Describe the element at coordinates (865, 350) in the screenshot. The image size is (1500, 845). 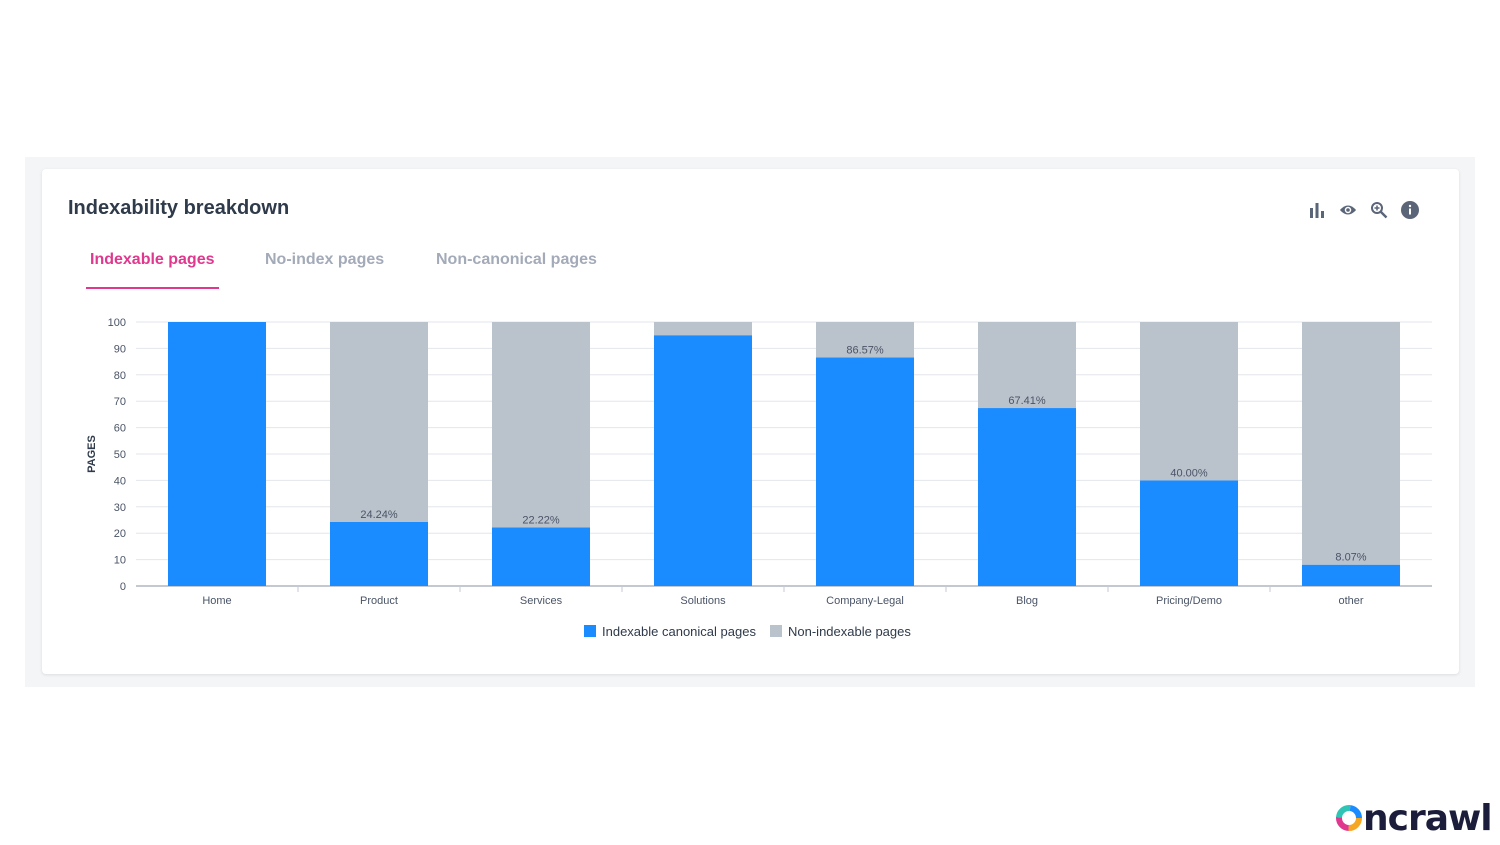
I see `data-label: 86.57%` at that location.